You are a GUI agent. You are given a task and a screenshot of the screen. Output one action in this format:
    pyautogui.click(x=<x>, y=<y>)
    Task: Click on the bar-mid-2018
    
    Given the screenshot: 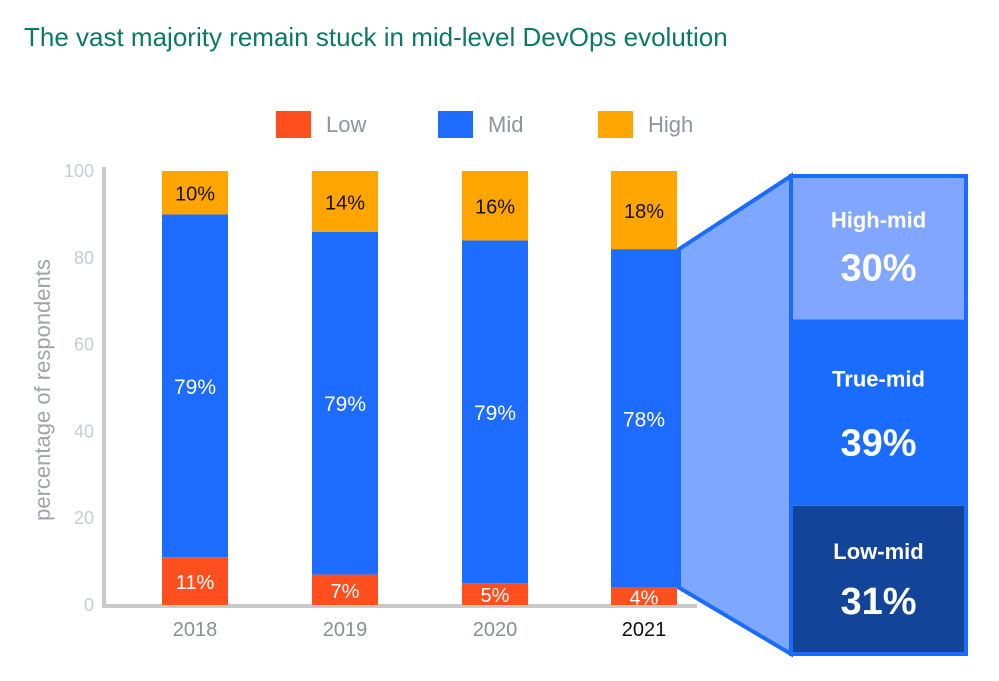 What is the action you would take?
    pyautogui.click(x=195, y=386)
    